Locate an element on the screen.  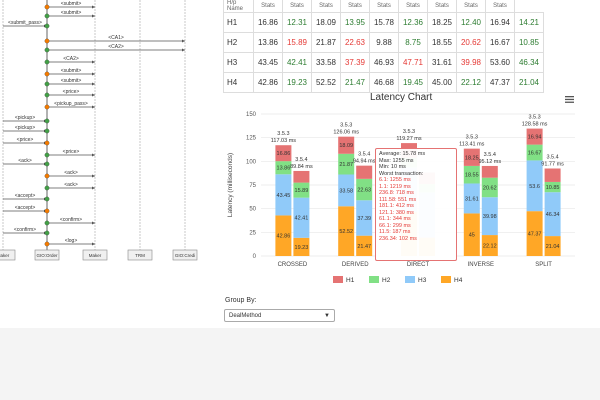
group-by-select: DealMethod ▼ is located at coordinates (279, 315).